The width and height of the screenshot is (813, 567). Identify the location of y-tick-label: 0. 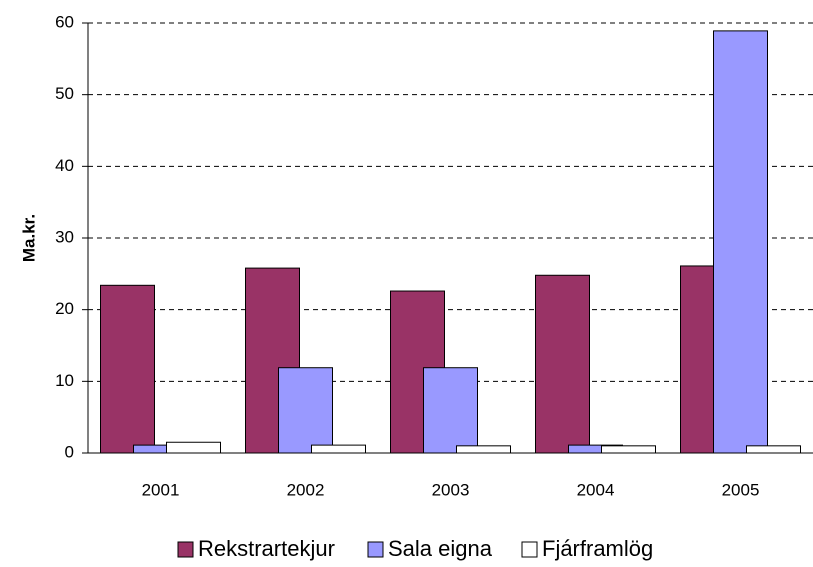
(69, 451).